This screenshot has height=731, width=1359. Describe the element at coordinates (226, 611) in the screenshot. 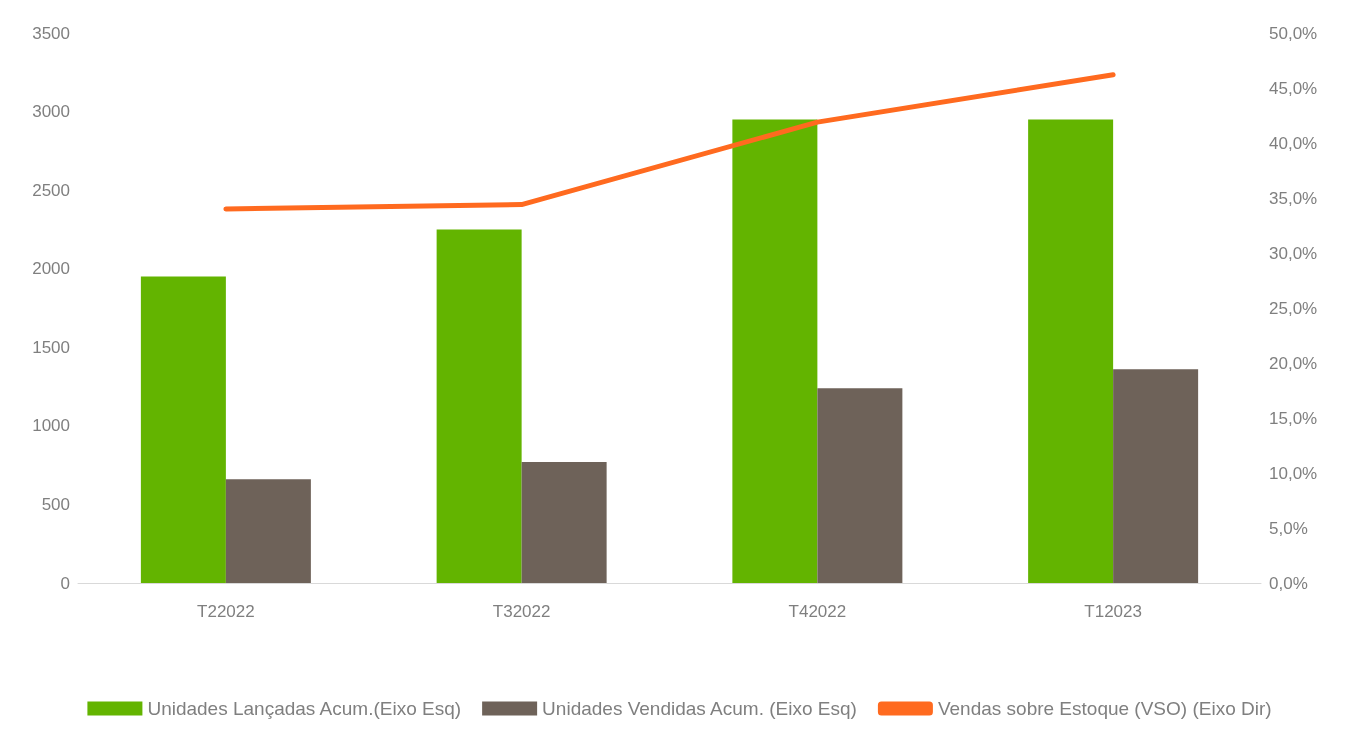

I see `x-tick-label: T22022` at that location.